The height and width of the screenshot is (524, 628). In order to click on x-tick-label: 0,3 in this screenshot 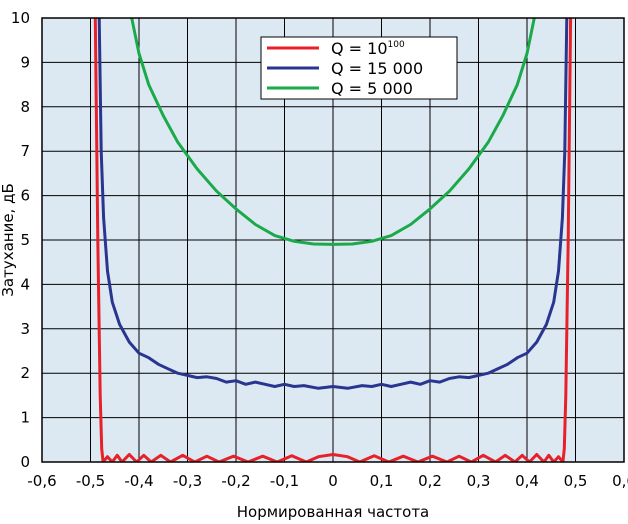, I will do `click(479, 481)`.